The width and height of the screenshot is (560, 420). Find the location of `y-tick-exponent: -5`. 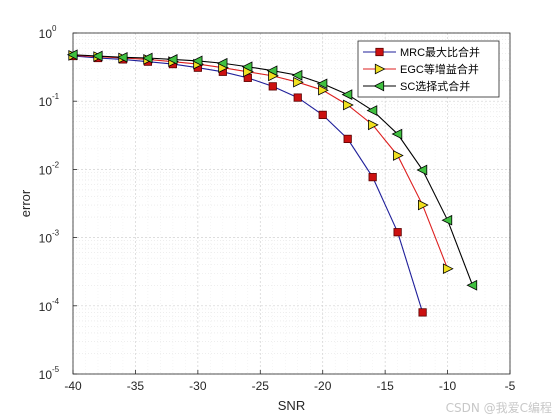

y-tick-exponent: -5 is located at coordinates (56, 369).